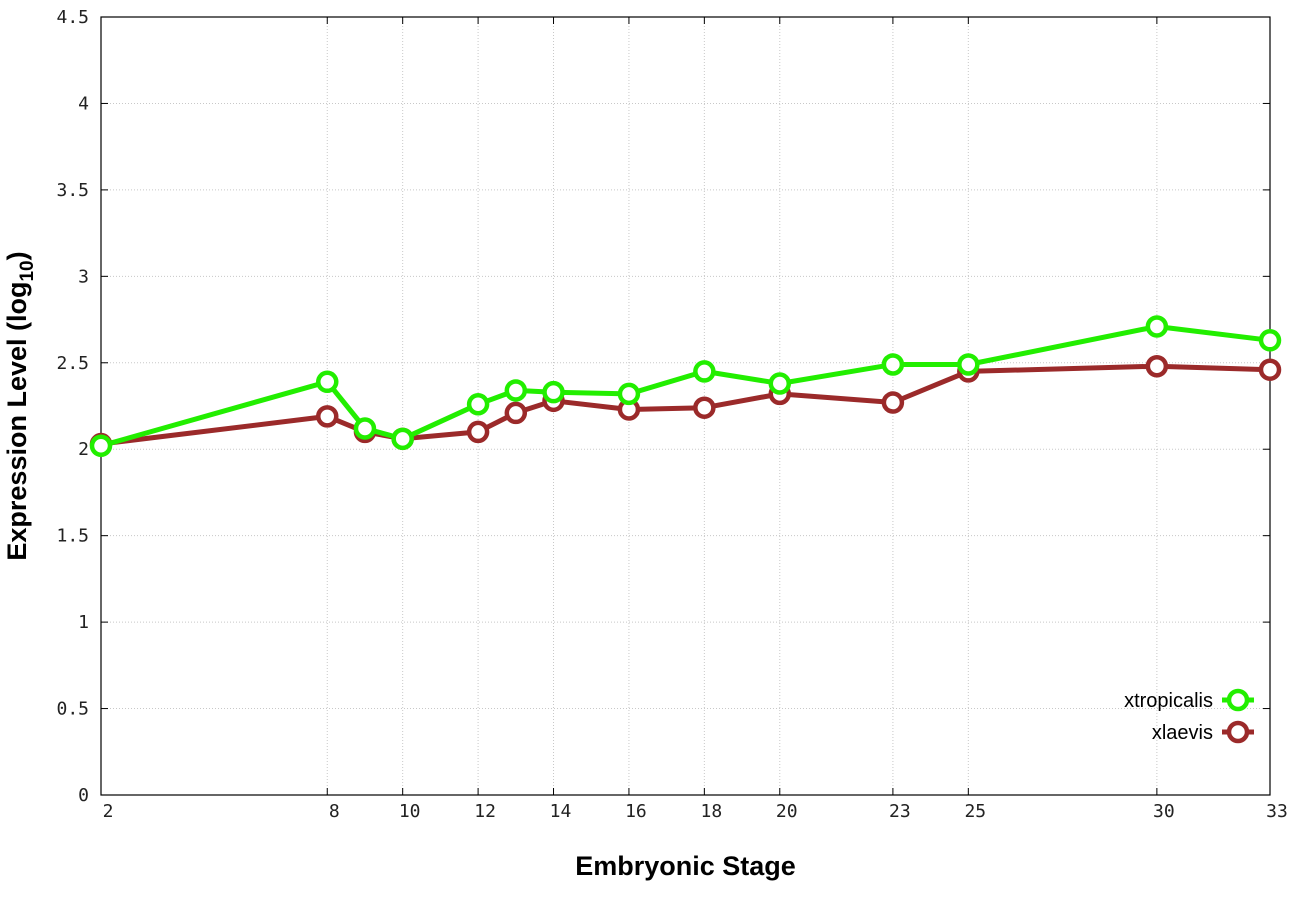  Describe the element at coordinates (83, 103) in the screenshot. I see `y-tick-label: 4` at that location.